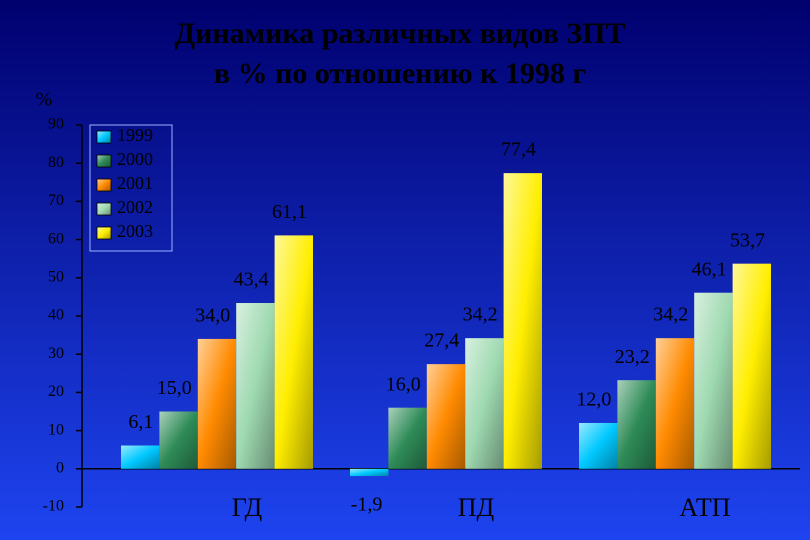 The height and width of the screenshot is (540, 810). What do you see at coordinates (251, 280) in the screenshot?
I see `data-label: 43,4` at bounding box center [251, 280].